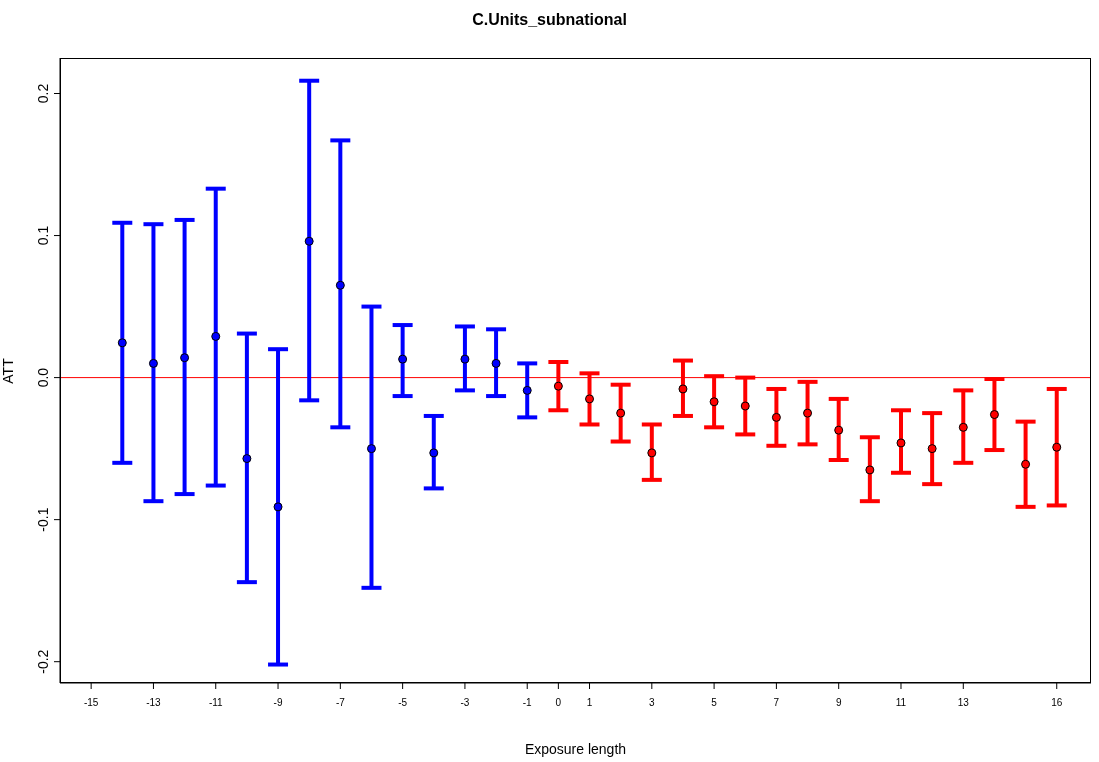  I want to click on x-tick-label: -11, so click(216, 703).